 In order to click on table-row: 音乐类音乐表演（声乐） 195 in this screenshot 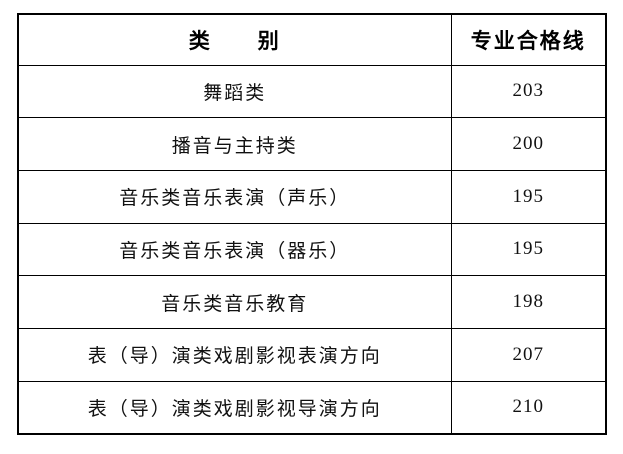, I will do `click(312, 196)`.